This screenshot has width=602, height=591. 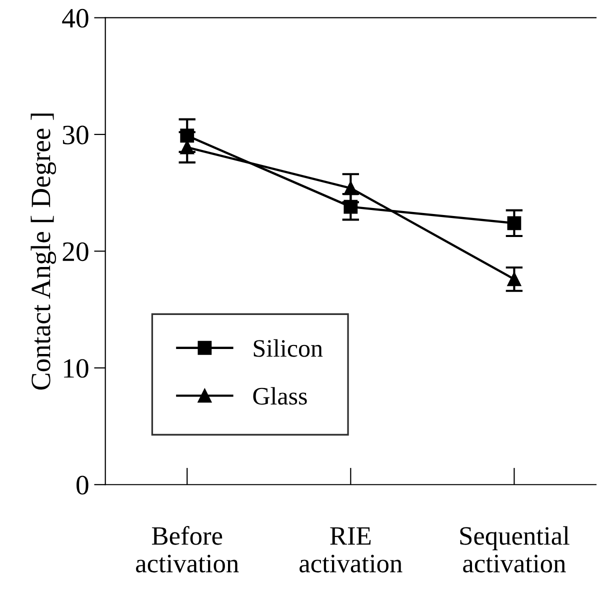 What do you see at coordinates (82, 485) in the screenshot?
I see `y-tick-label: 0` at bounding box center [82, 485].